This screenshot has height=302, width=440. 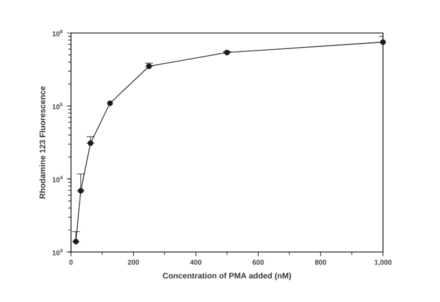 What do you see at coordinates (227, 276) in the screenshot?
I see `x-axis-title: Concentration of PMA added (nM)` at bounding box center [227, 276].